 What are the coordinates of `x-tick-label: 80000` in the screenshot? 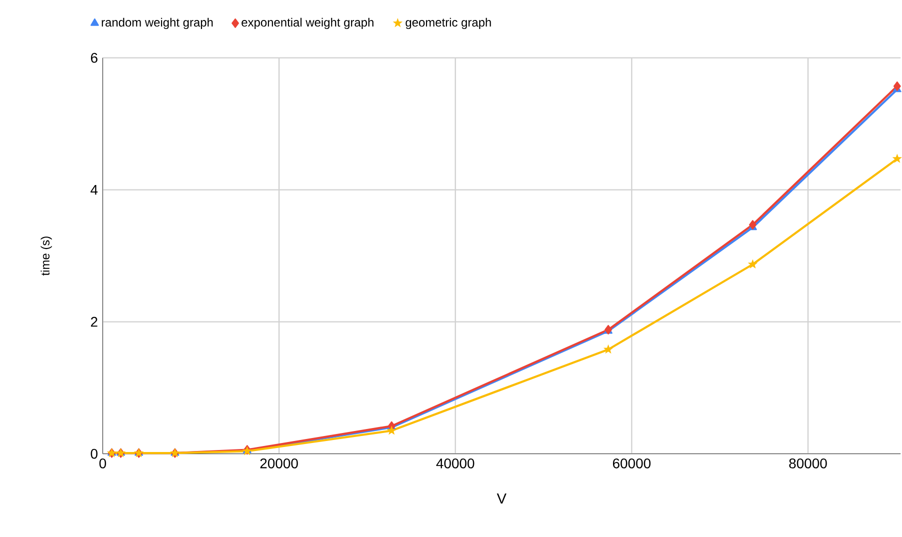 It's located at (808, 463).